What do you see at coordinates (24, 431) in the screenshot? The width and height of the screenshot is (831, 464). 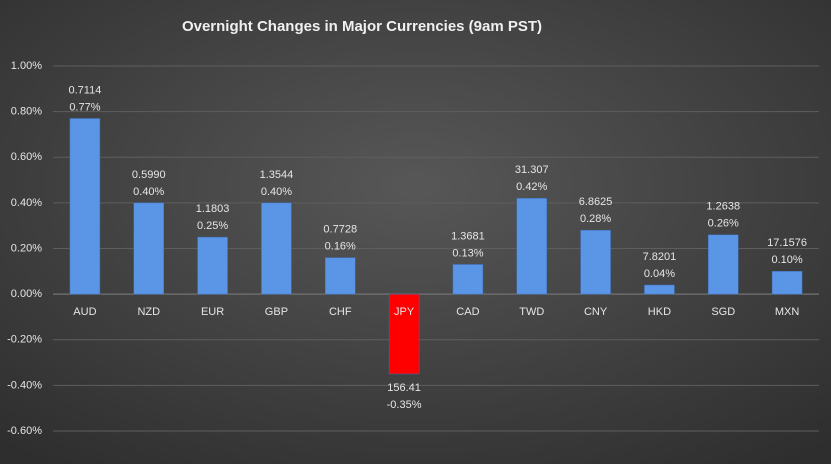 I see `y-tick-label: -0.60%` at bounding box center [24, 431].